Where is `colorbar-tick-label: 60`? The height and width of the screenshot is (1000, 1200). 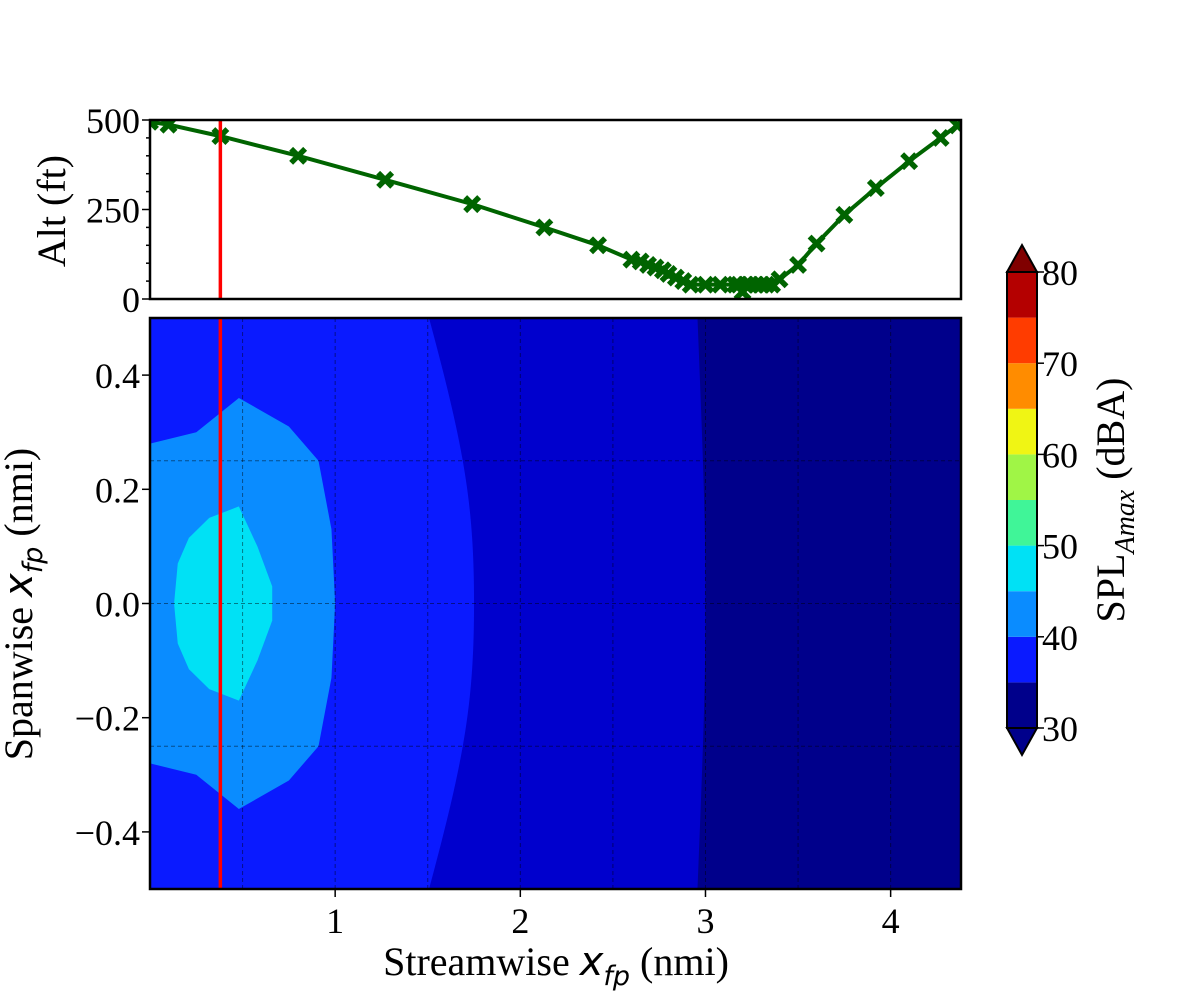 colorbar-tick-label: 60 is located at coordinates (1060, 455).